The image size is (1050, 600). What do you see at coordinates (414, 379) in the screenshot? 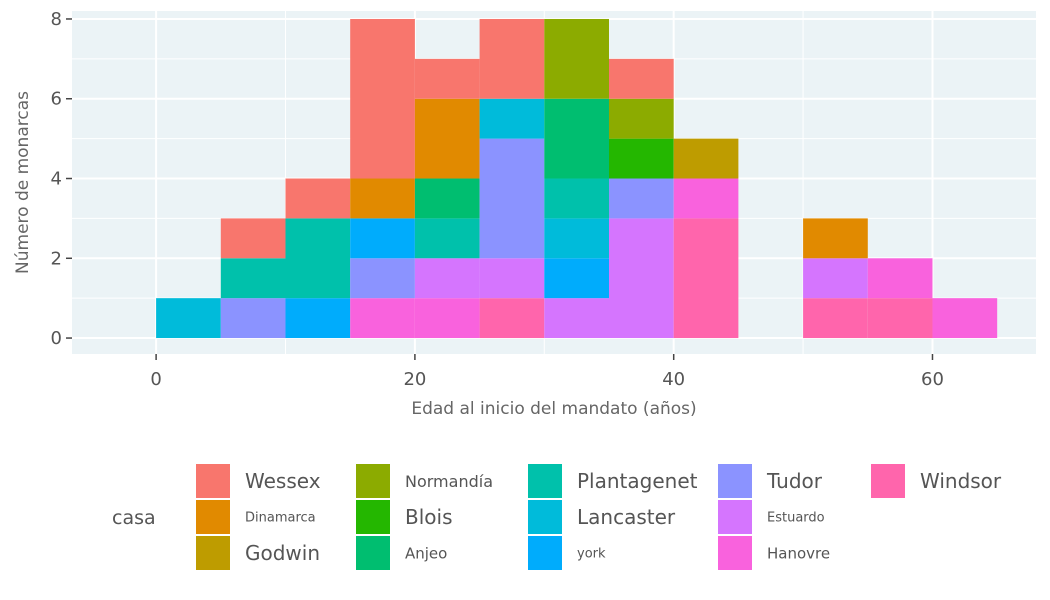
I see `x-tick-label: 20` at bounding box center [414, 379].